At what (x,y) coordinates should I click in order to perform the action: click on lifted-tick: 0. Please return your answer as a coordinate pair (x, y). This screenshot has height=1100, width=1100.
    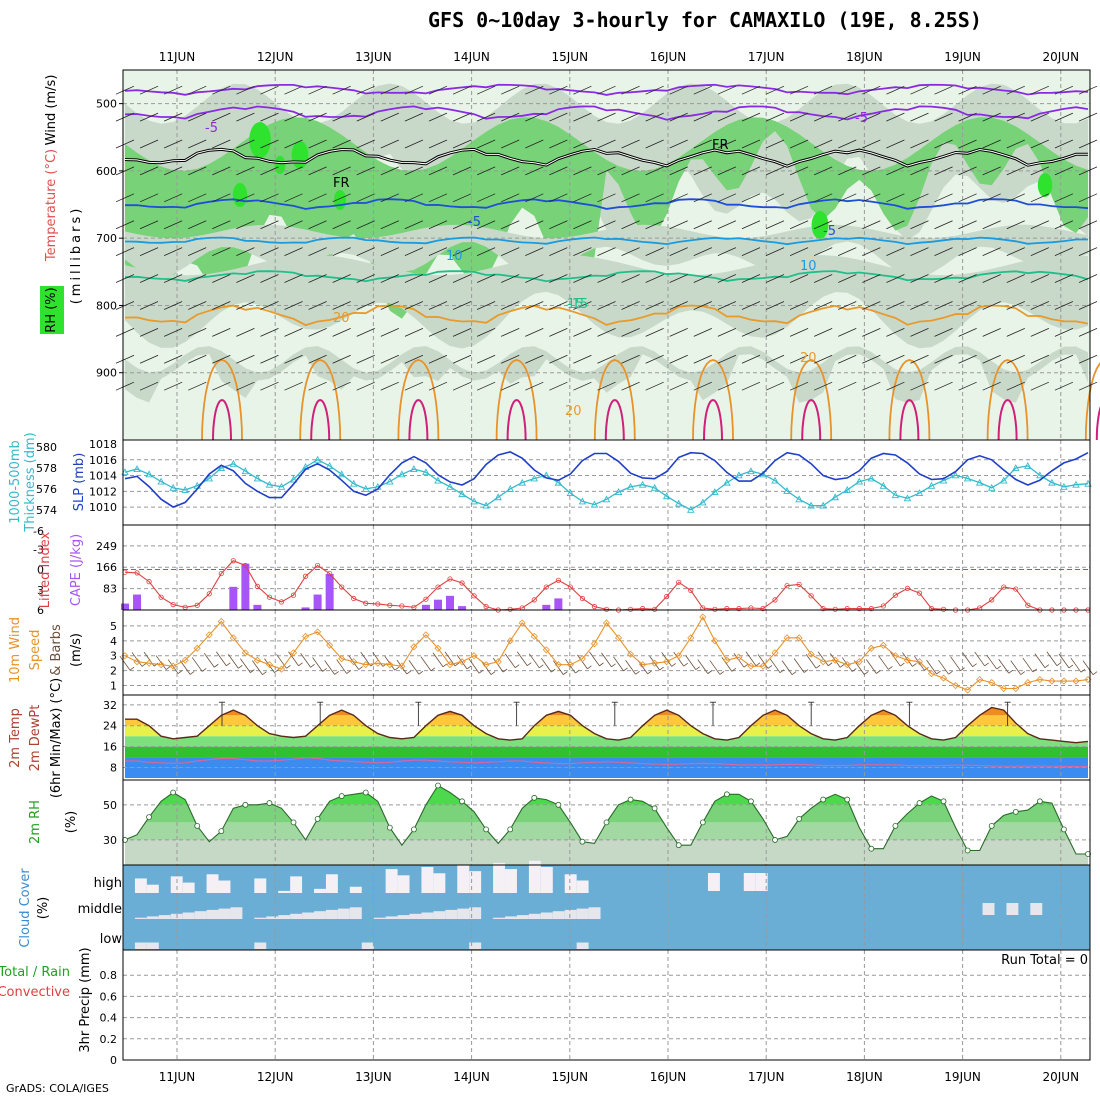
    Looking at the image, I should click on (40, 570).